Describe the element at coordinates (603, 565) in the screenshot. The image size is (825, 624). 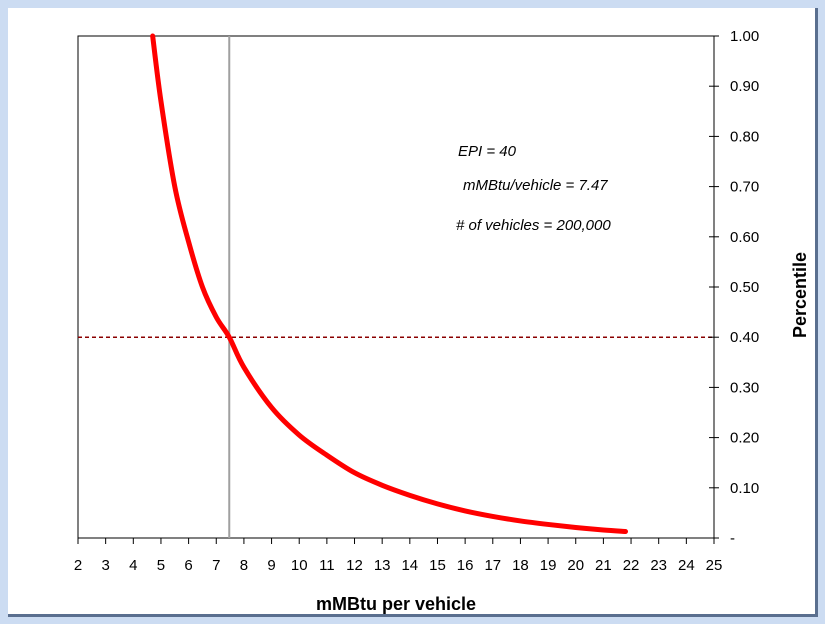
I see `x-tick-label: 21` at that location.